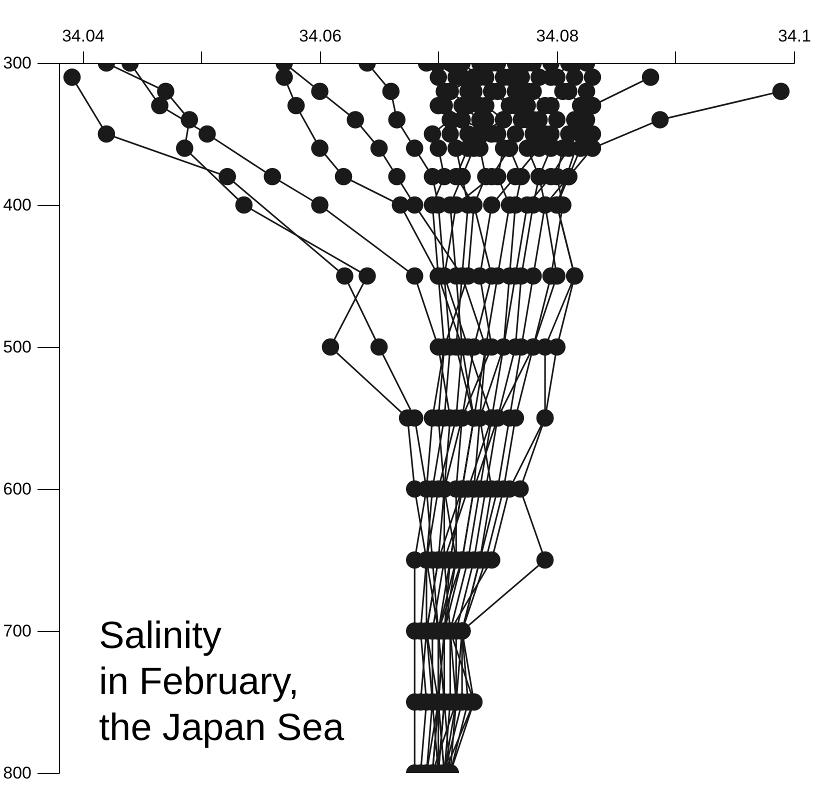 Image resolution: width=817 pixels, height=788 pixels. Describe the element at coordinates (17, 773) in the screenshot. I see `y-tick-label: 800` at that location.